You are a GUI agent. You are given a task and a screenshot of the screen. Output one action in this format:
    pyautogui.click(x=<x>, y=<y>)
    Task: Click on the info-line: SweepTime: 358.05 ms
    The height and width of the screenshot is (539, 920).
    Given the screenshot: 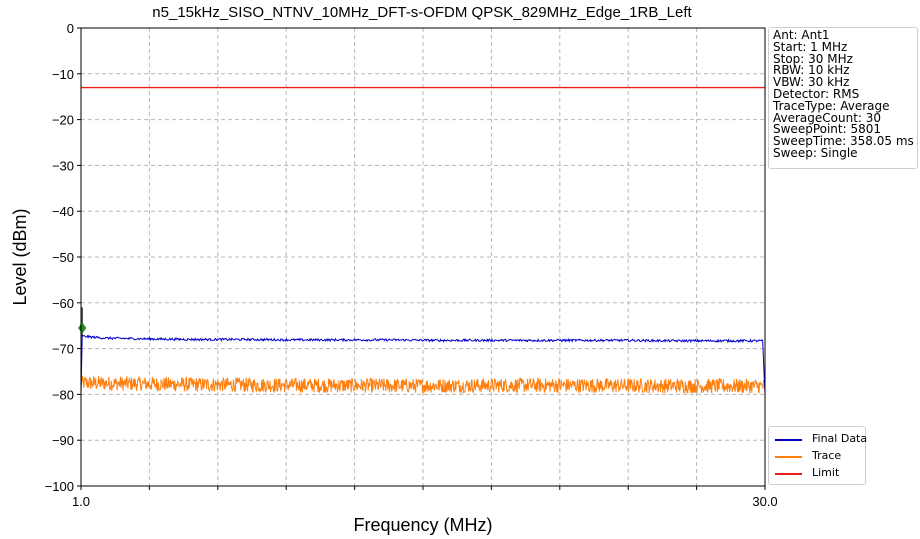 What is the action you would take?
    pyautogui.click(x=843, y=141)
    